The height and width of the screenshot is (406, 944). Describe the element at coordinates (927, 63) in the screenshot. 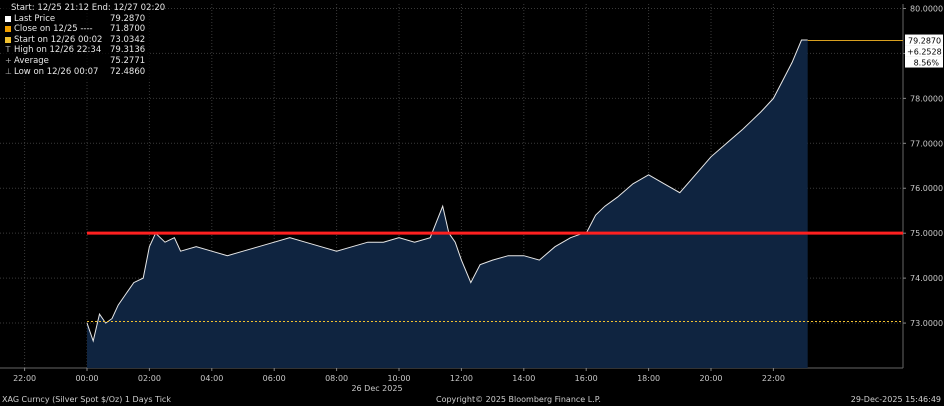

I see `pct-value: 8.56%` at that location.